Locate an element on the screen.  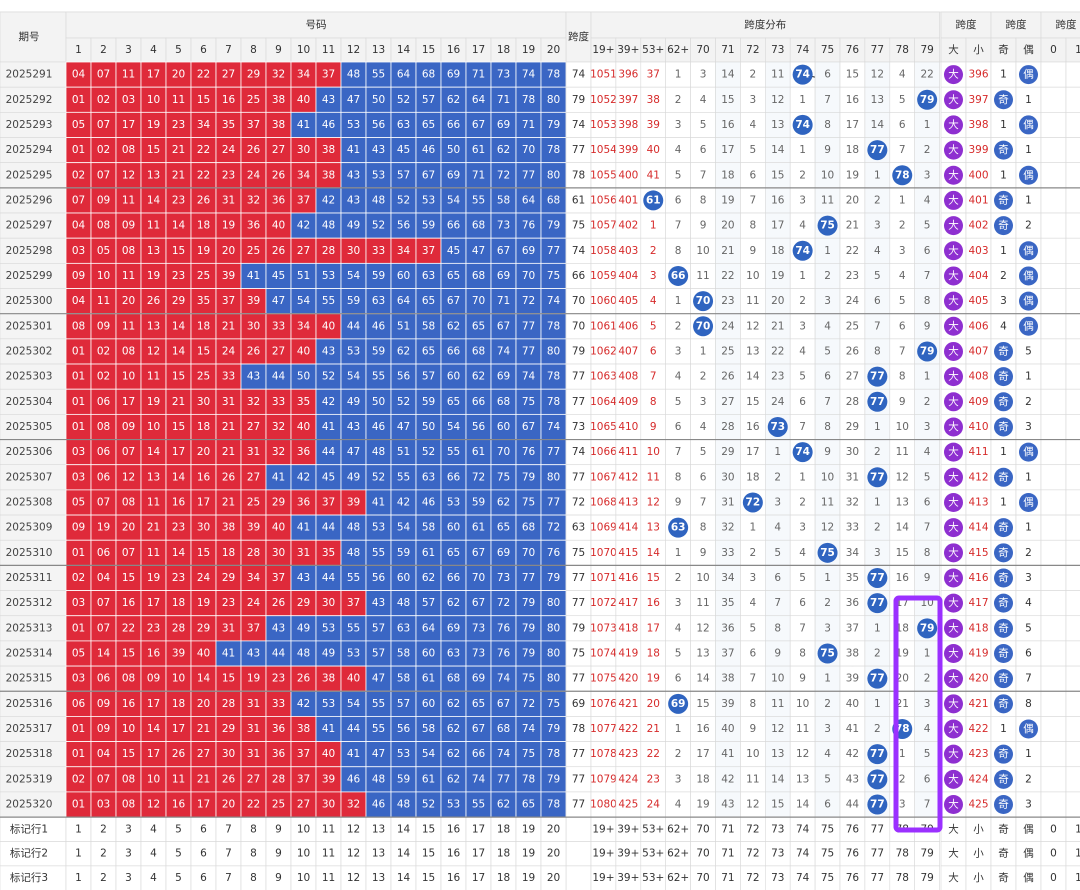
miss-count: 22 is located at coordinates (926, 75).